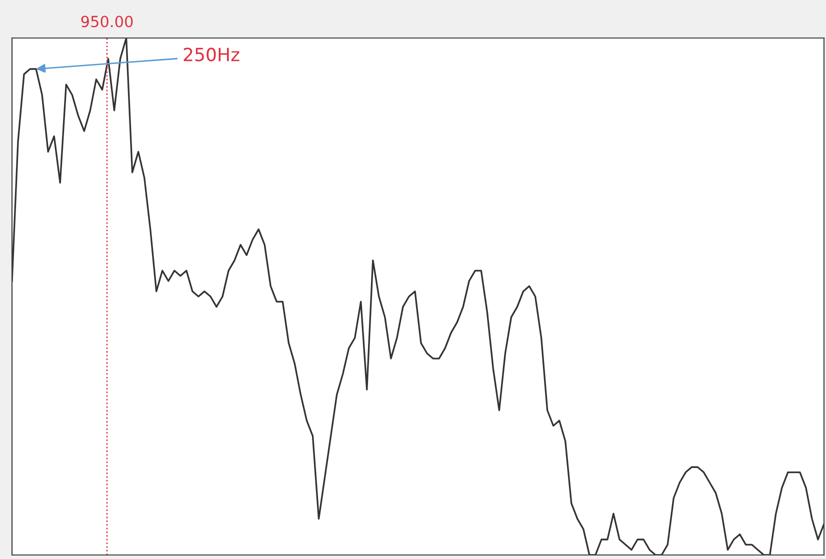 This screenshot has width=826, height=559. Describe the element at coordinates (107, 22) in the screenshot. I see `text: 950.00` at that location.